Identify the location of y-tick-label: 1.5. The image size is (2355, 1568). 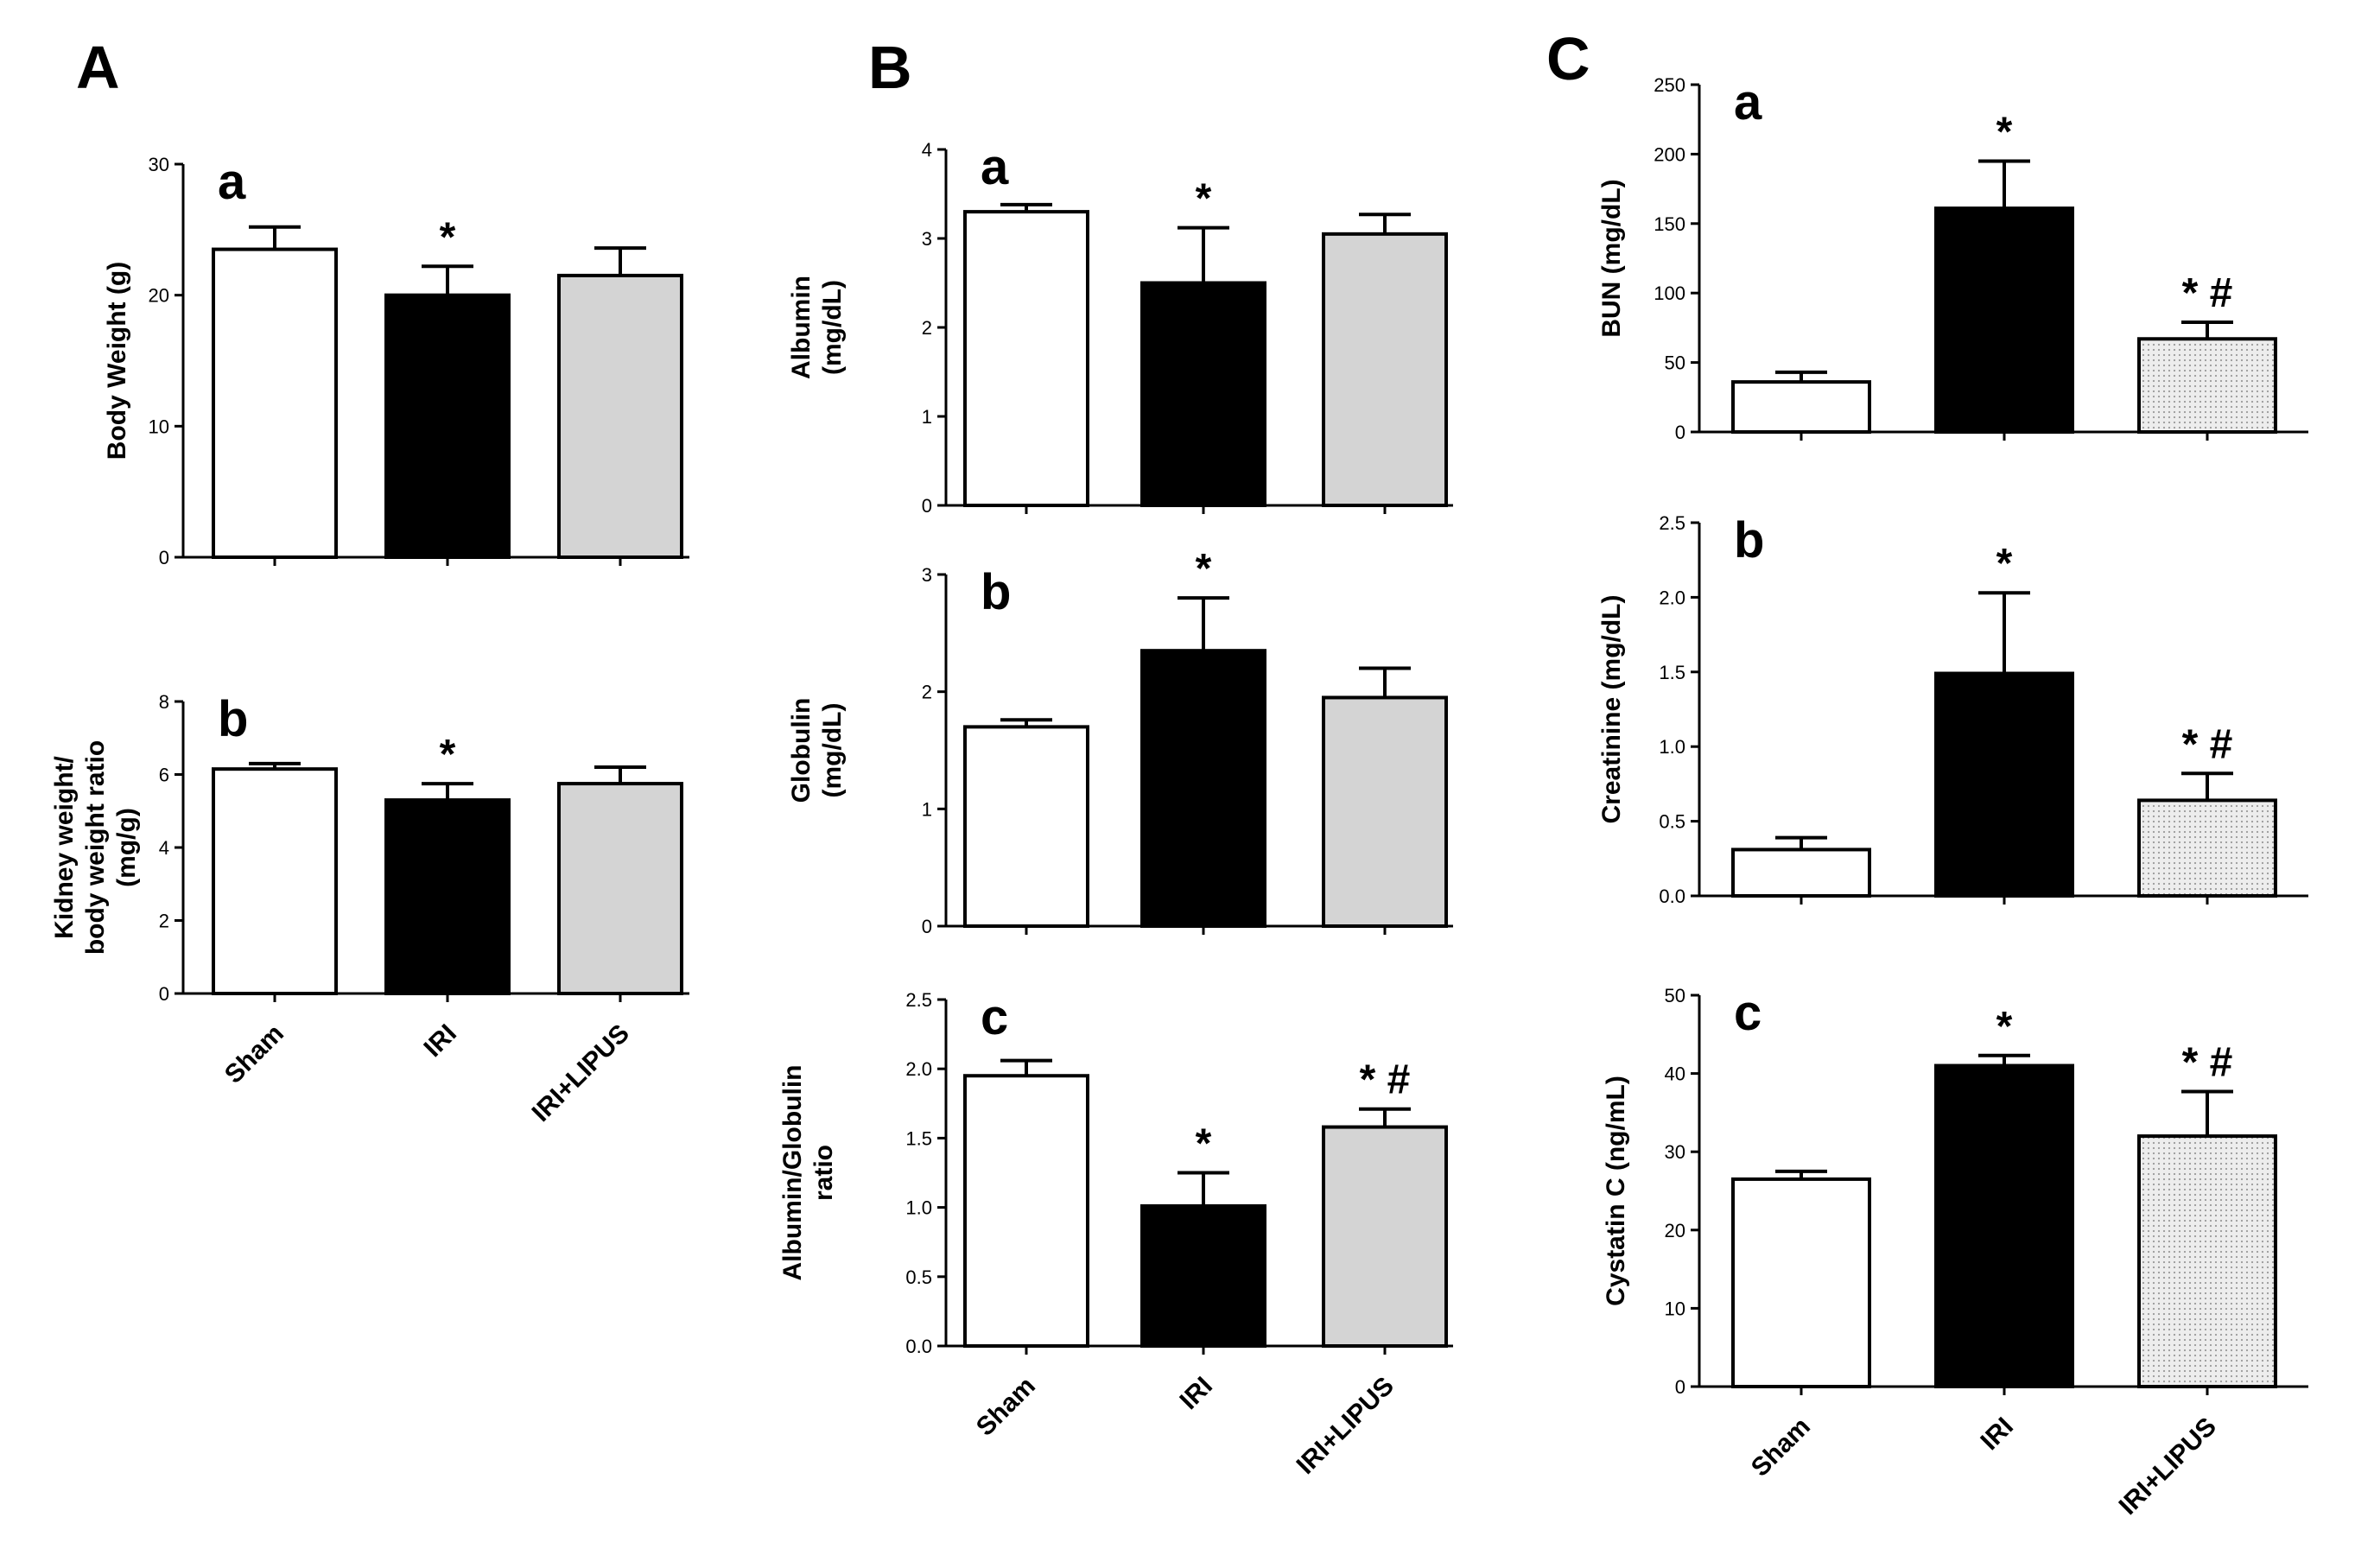
(918, 1138).